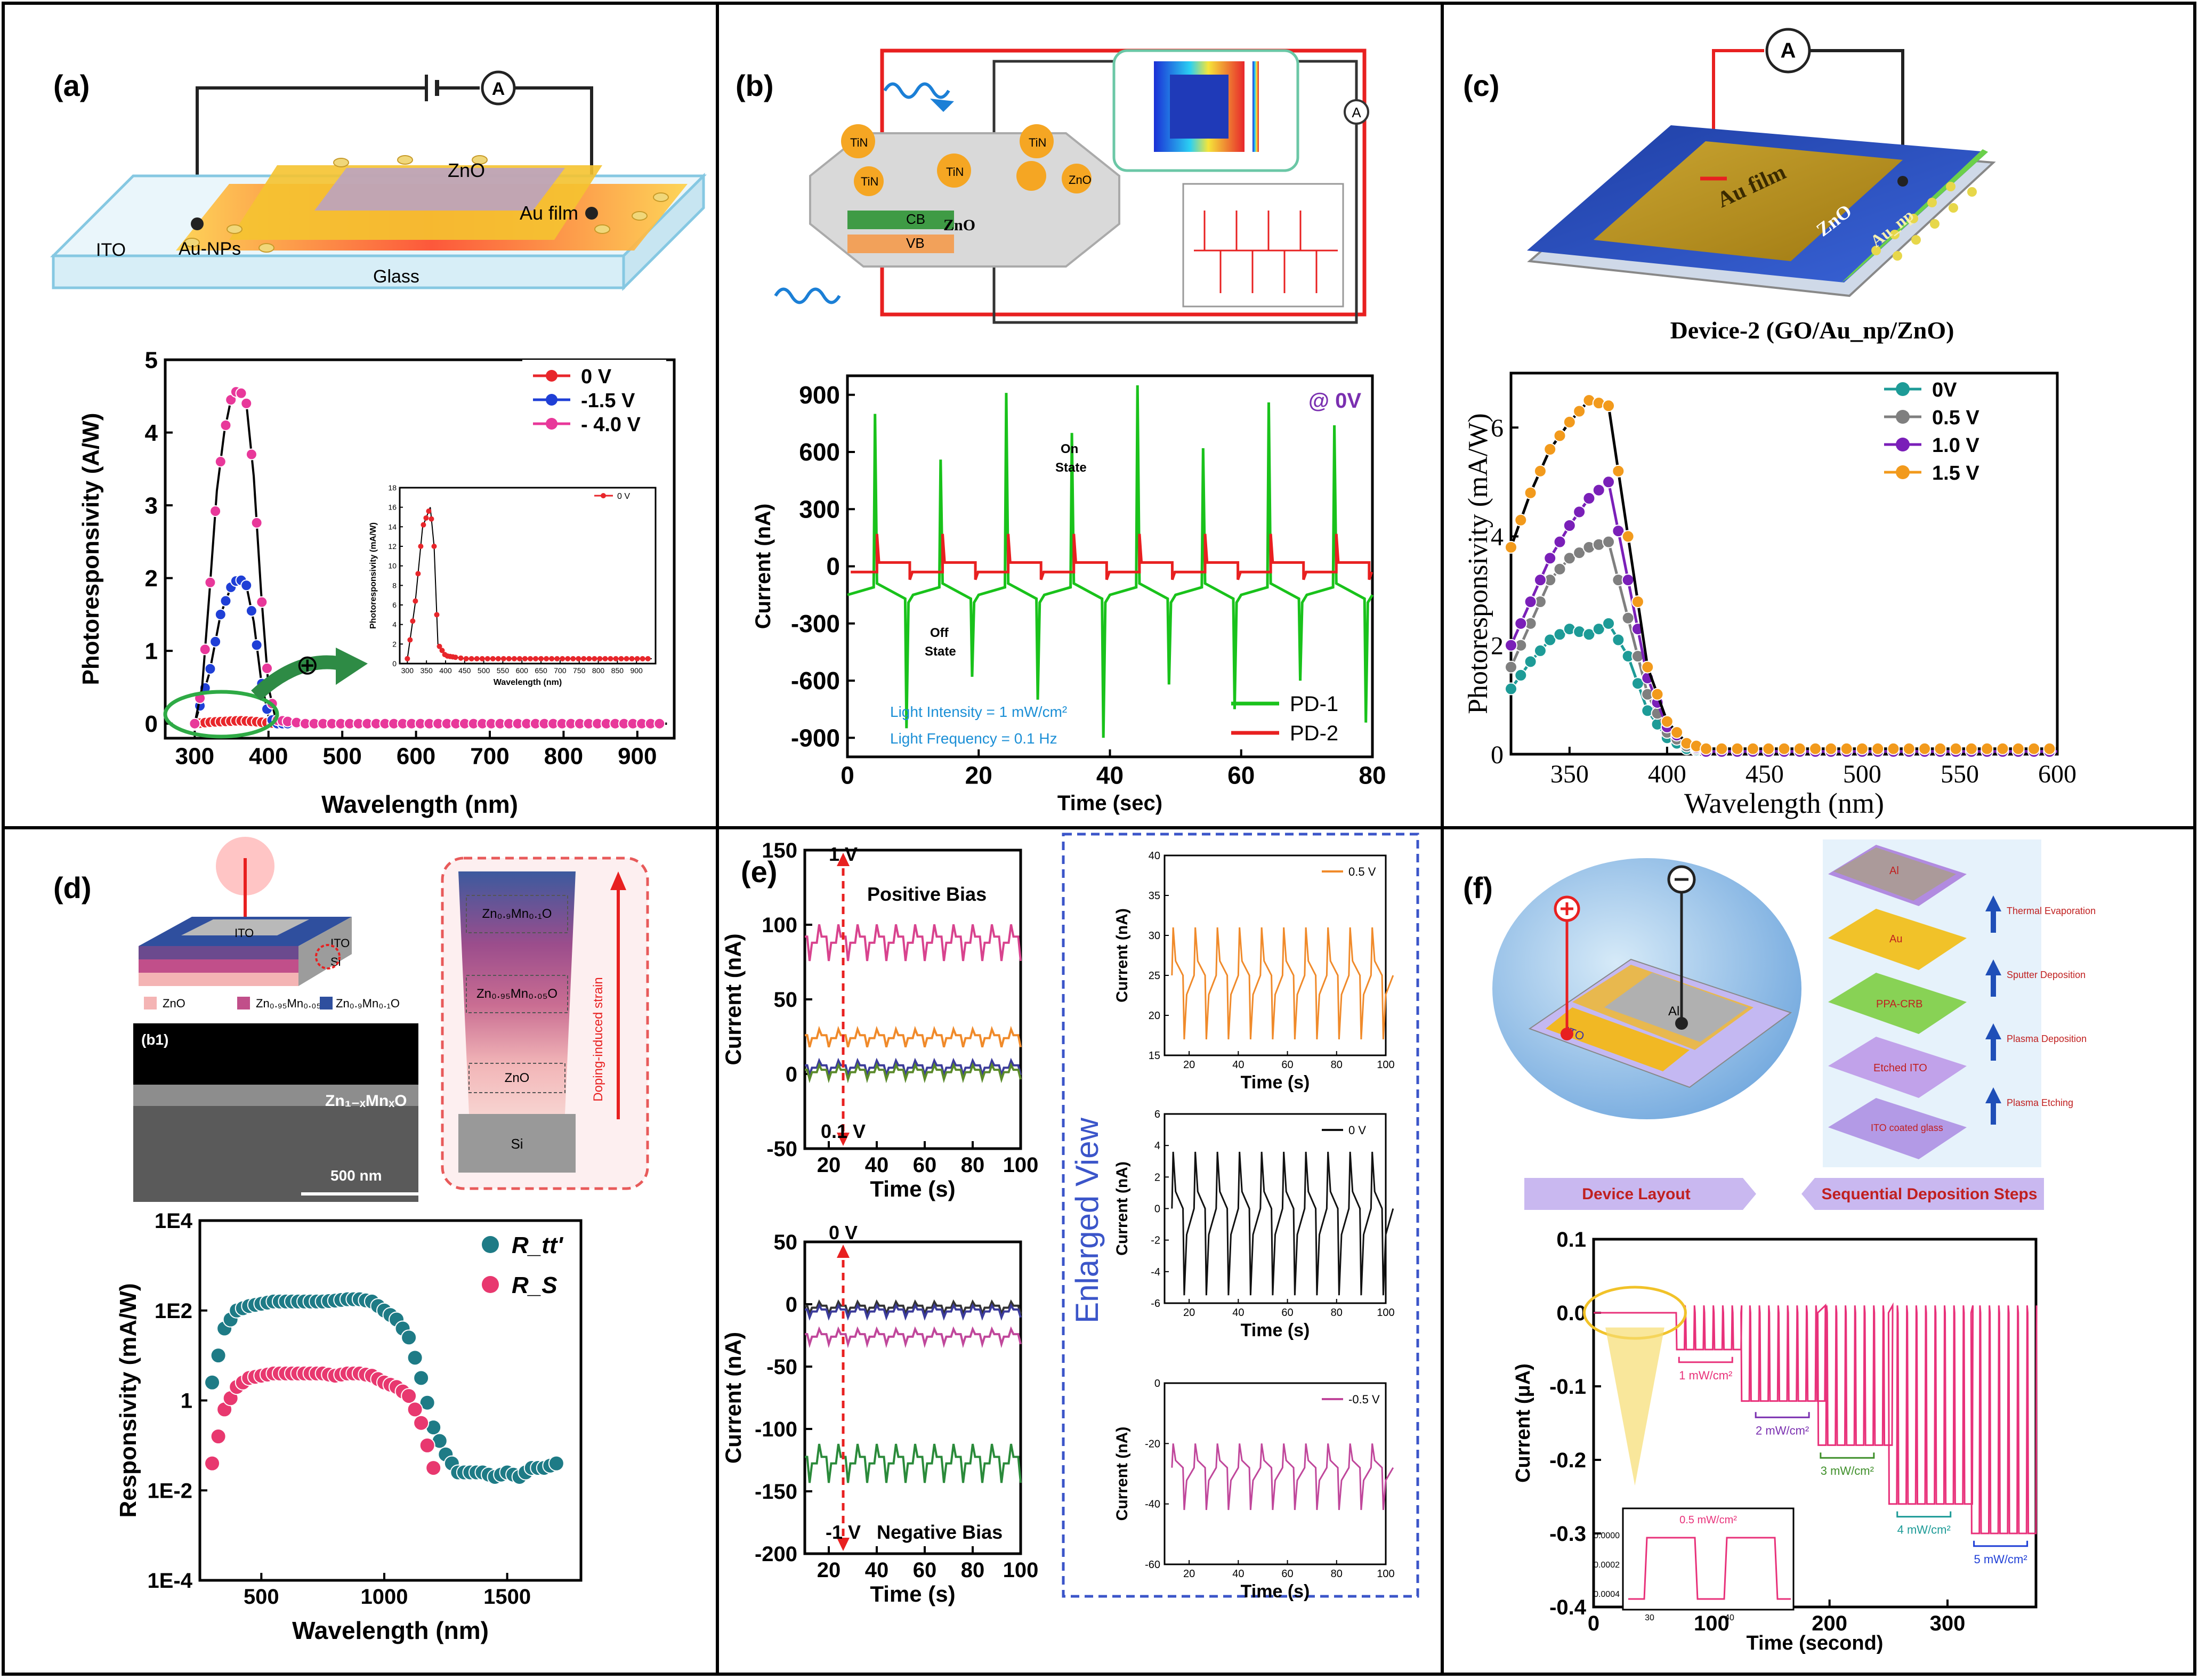 Image resolution: width=2198 pixels, height=1680 pixels. I want to click on y-tick-label: 14, so click(392, 526).